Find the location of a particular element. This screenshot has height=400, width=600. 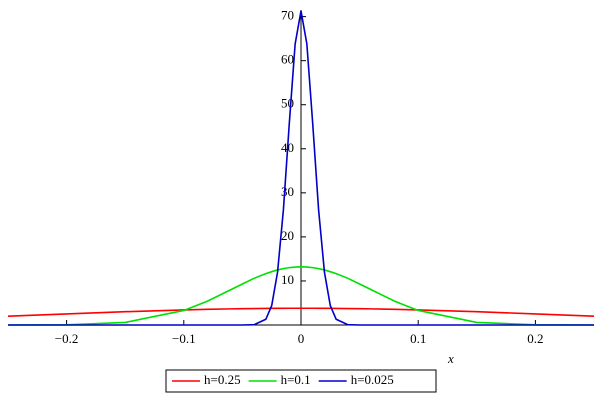

legend-box is located at coordinates (301, 381).